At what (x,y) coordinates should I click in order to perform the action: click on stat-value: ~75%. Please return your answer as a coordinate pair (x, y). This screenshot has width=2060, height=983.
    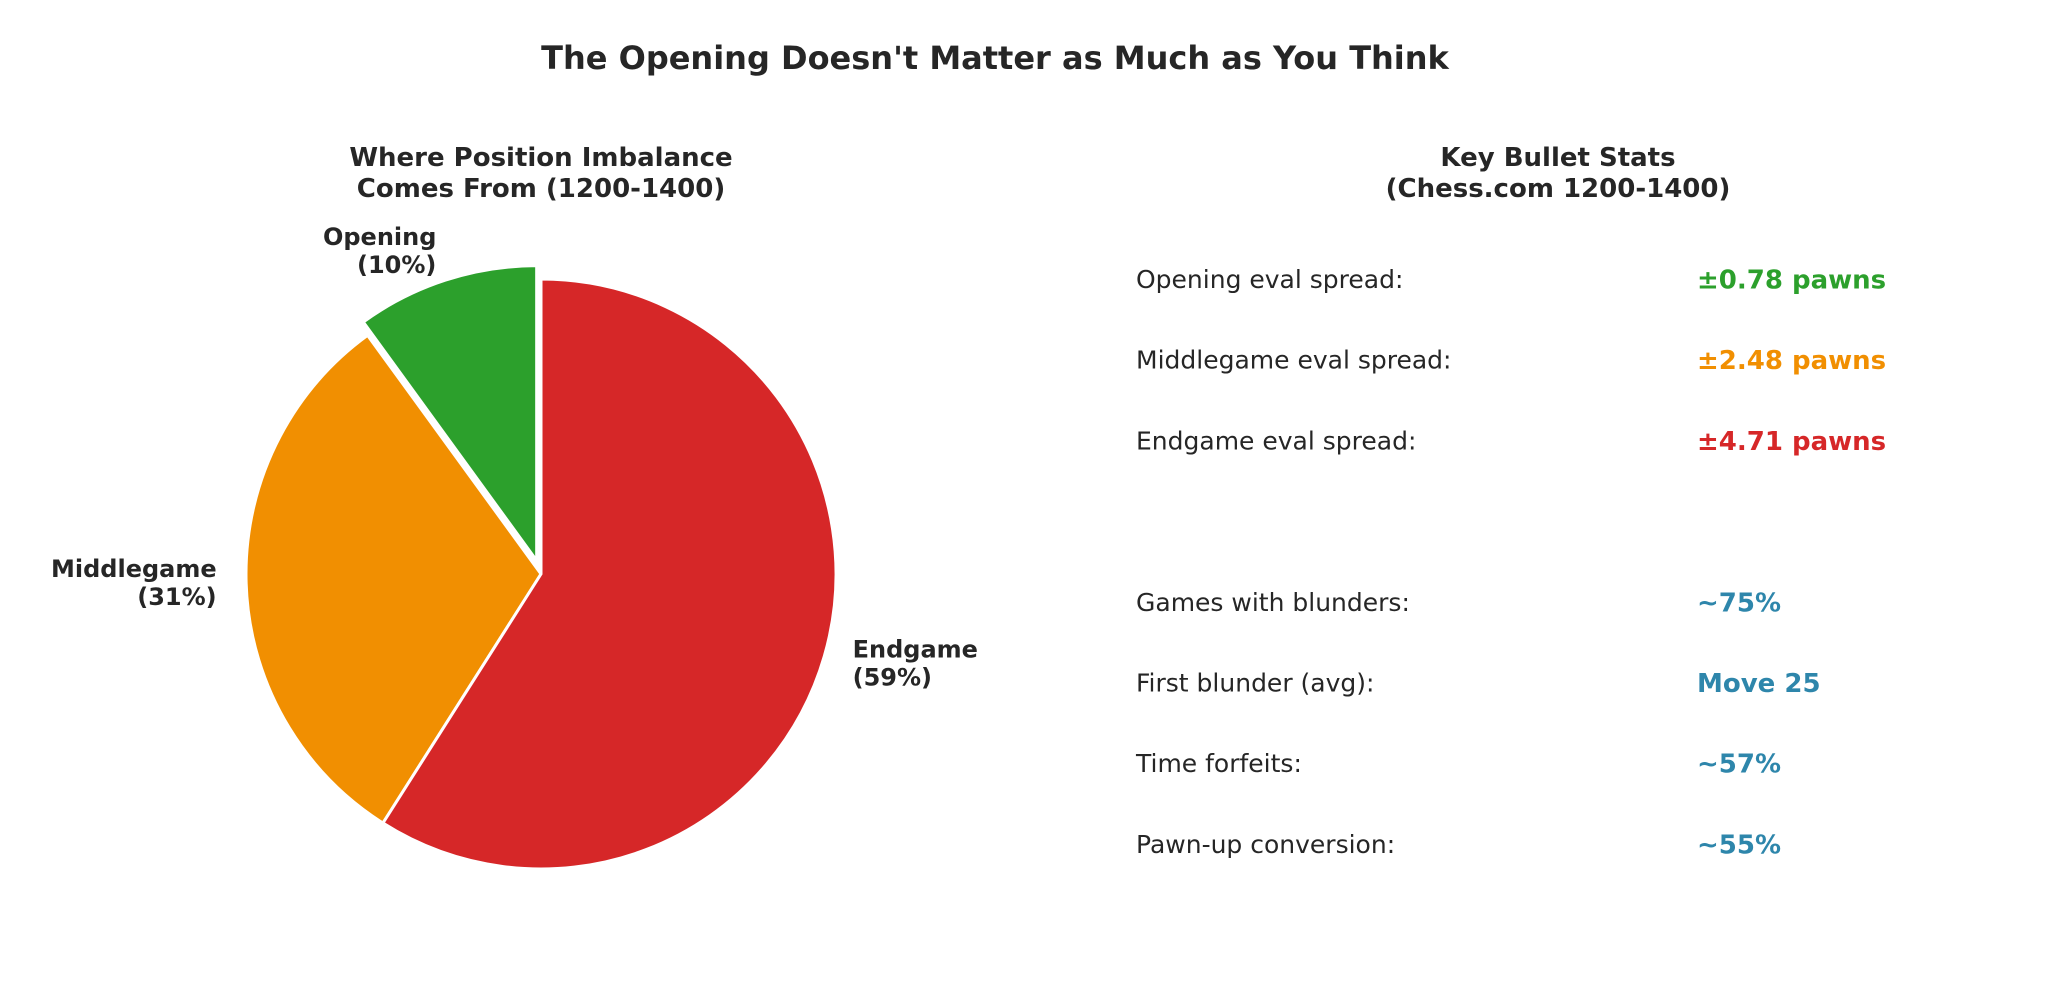
    Looking at the image, I should click on (1739, 603).